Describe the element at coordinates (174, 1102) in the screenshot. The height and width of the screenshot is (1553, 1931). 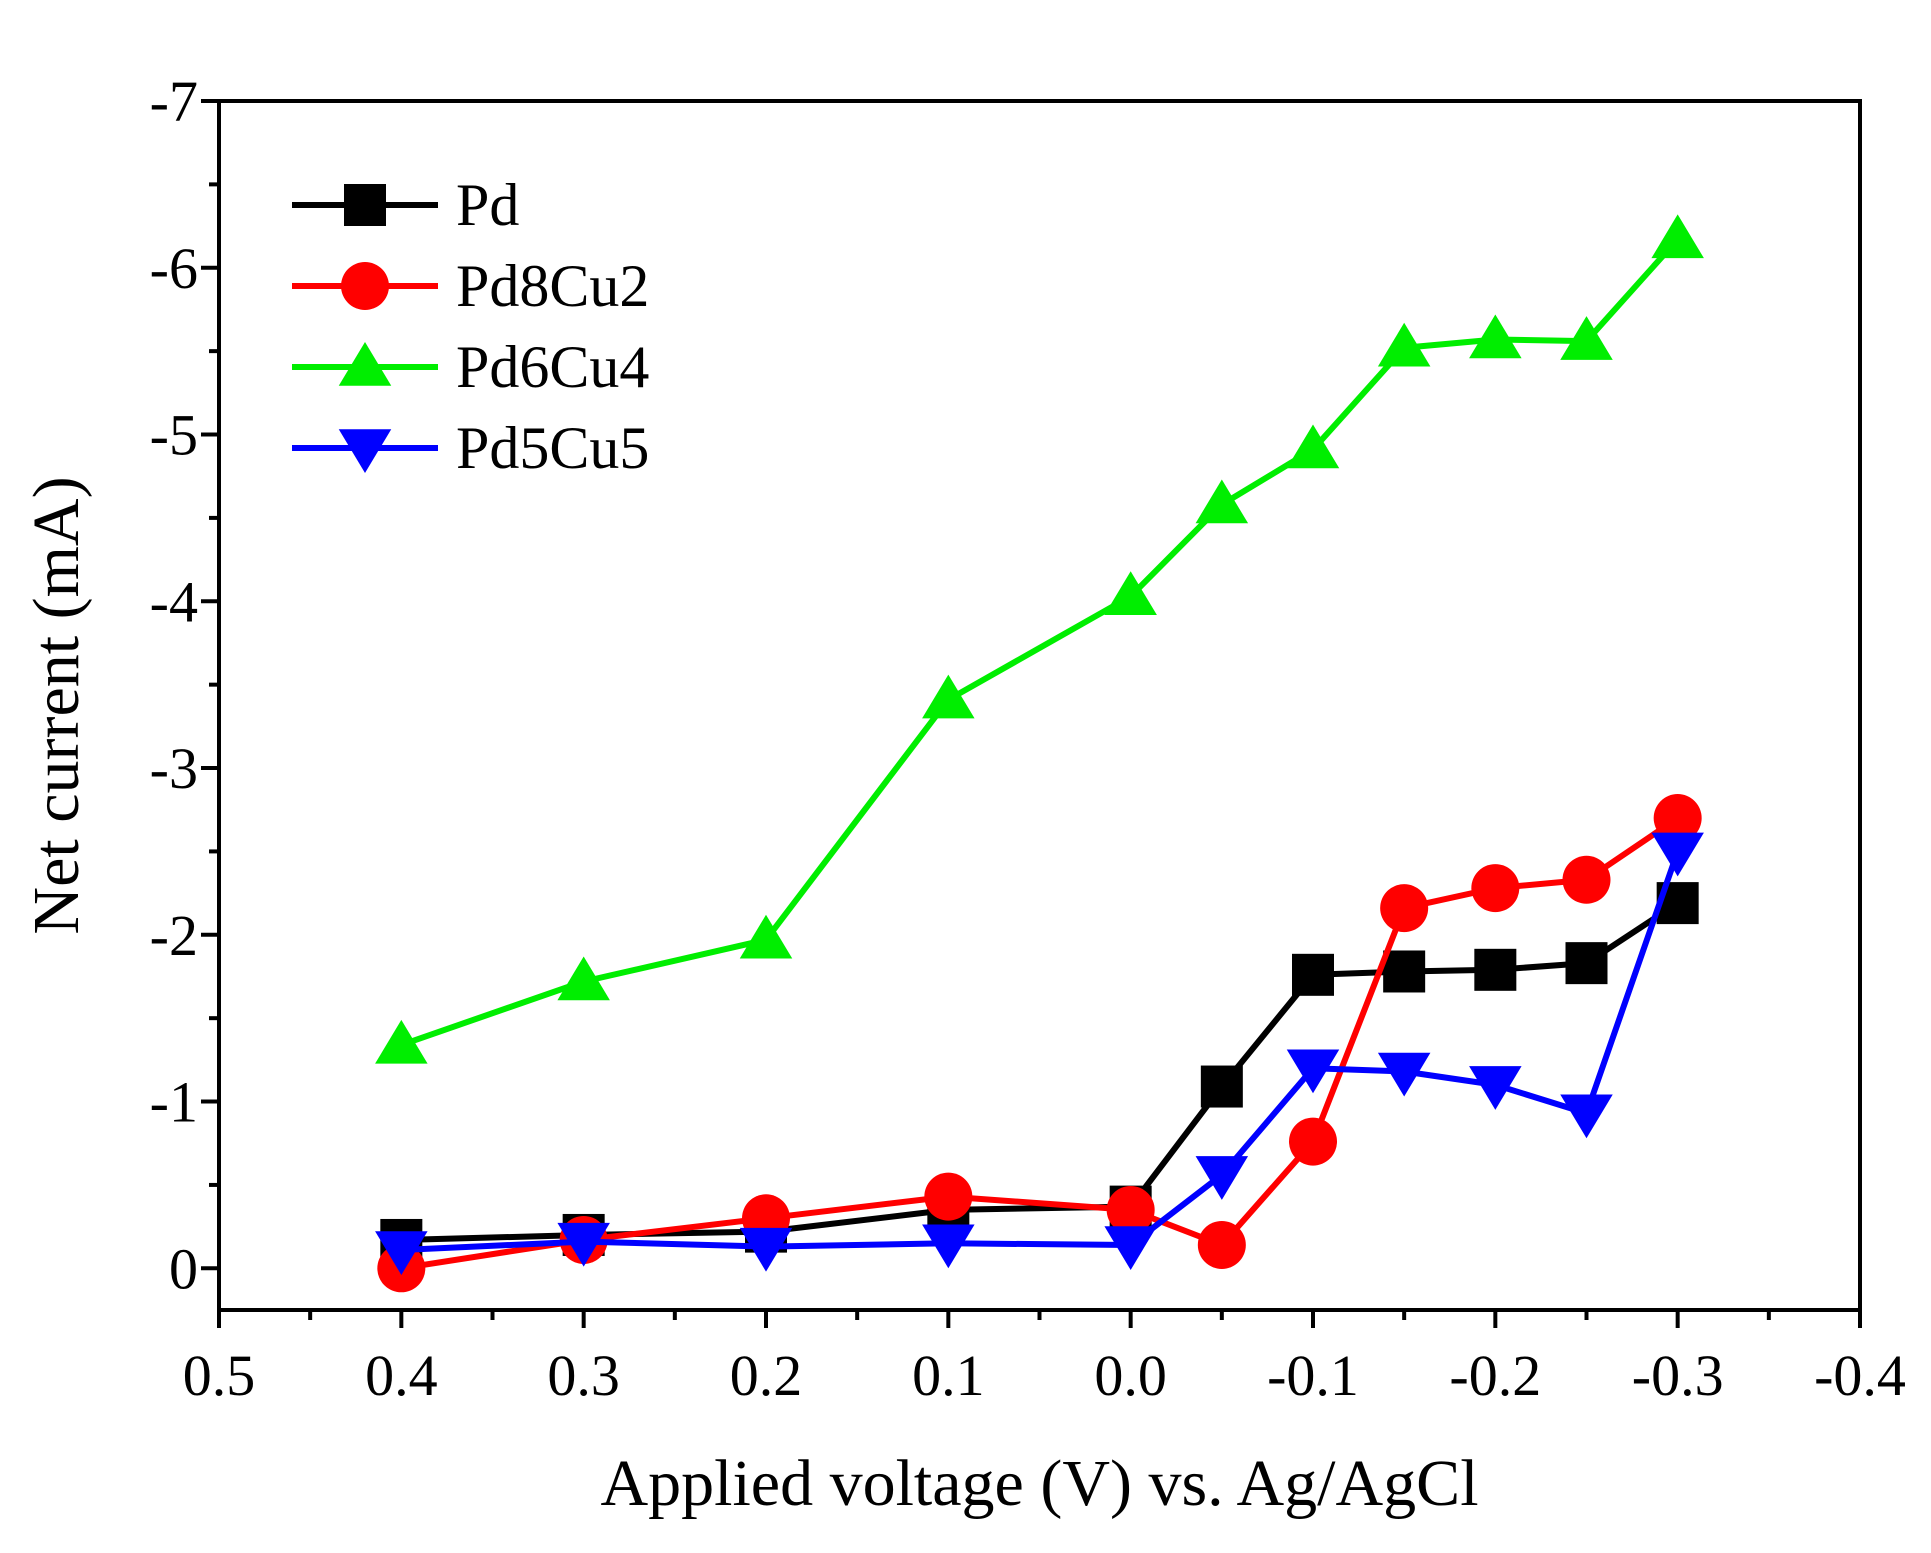
I see `y-tick-label: -1` at that location.